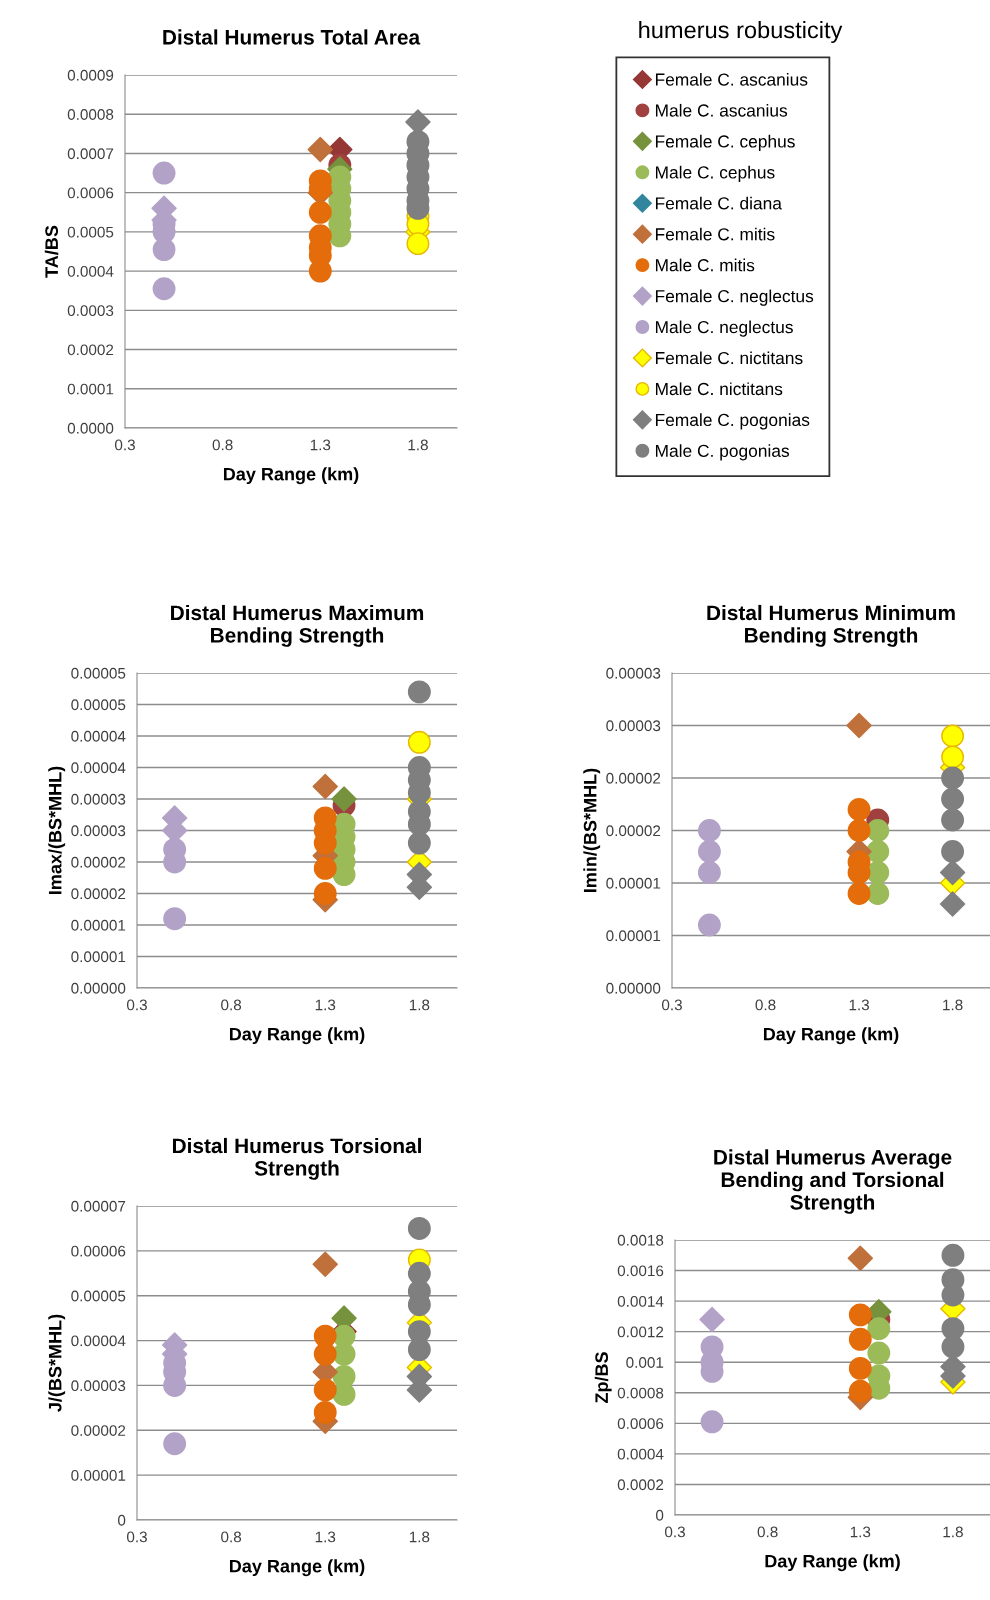 The height and width of the screenshot is (1600, 990). I want to click on y-tick-label: 0.0006, so click(90, 193).